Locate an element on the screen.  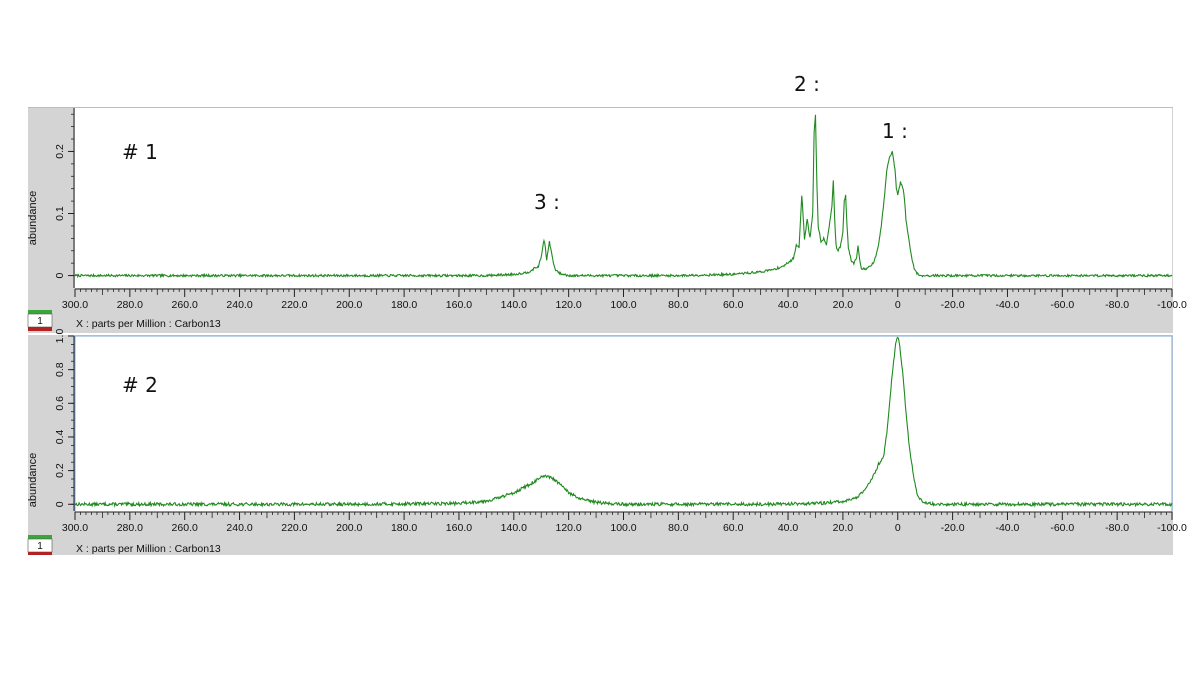
panel-1-x-tick-label: 200.0 is located at coordinates (349, 305).